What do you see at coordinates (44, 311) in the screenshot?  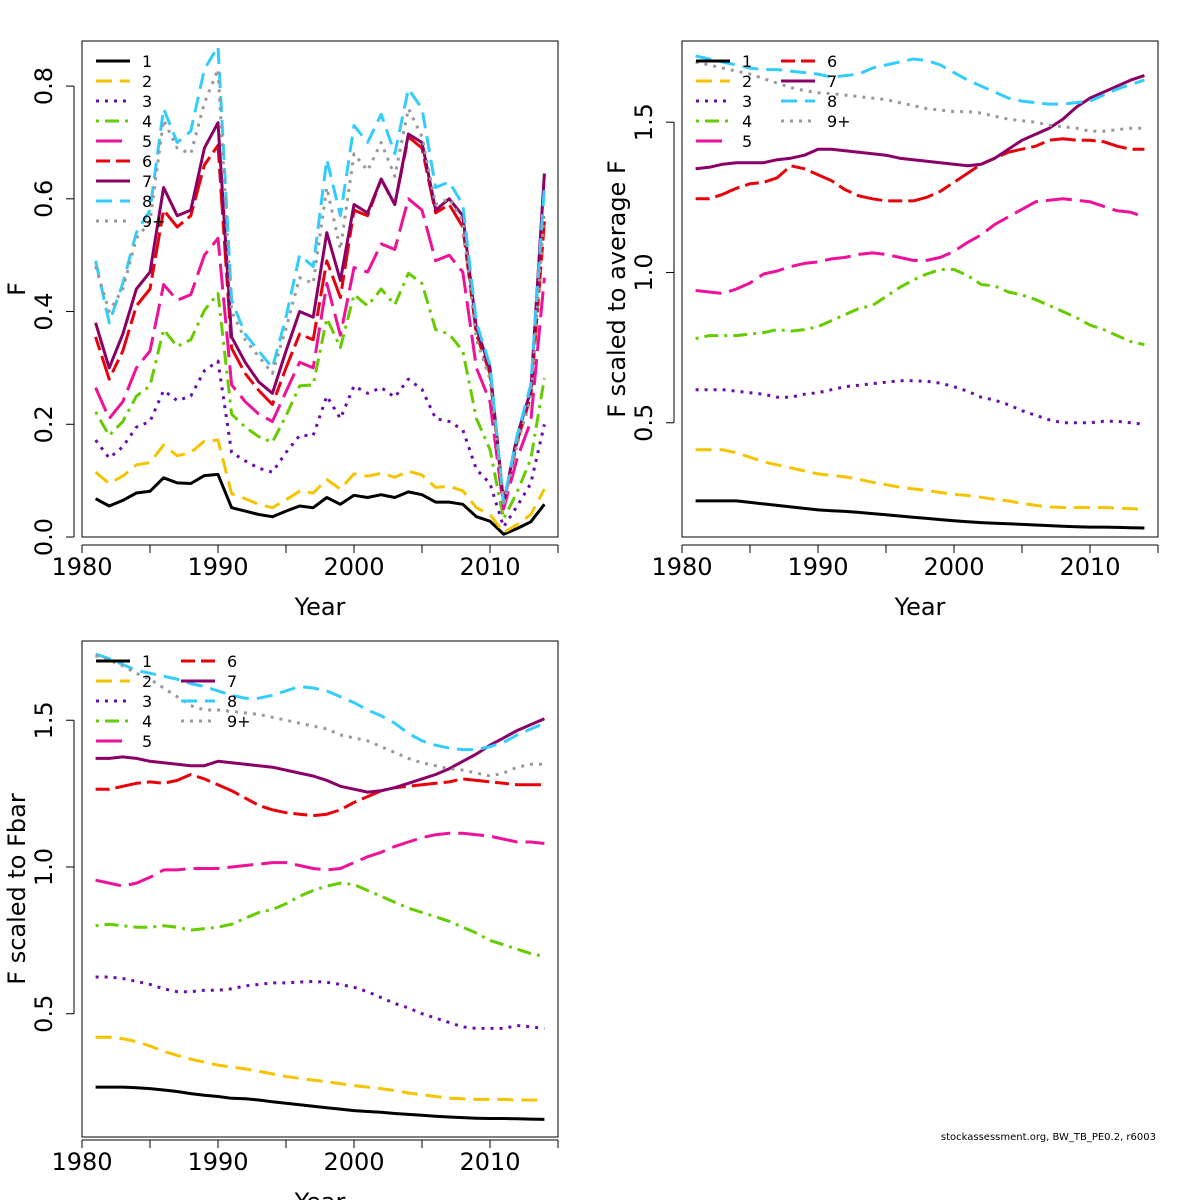 I see `y-tick-label: 0.4` at bounding box center [44, 311].